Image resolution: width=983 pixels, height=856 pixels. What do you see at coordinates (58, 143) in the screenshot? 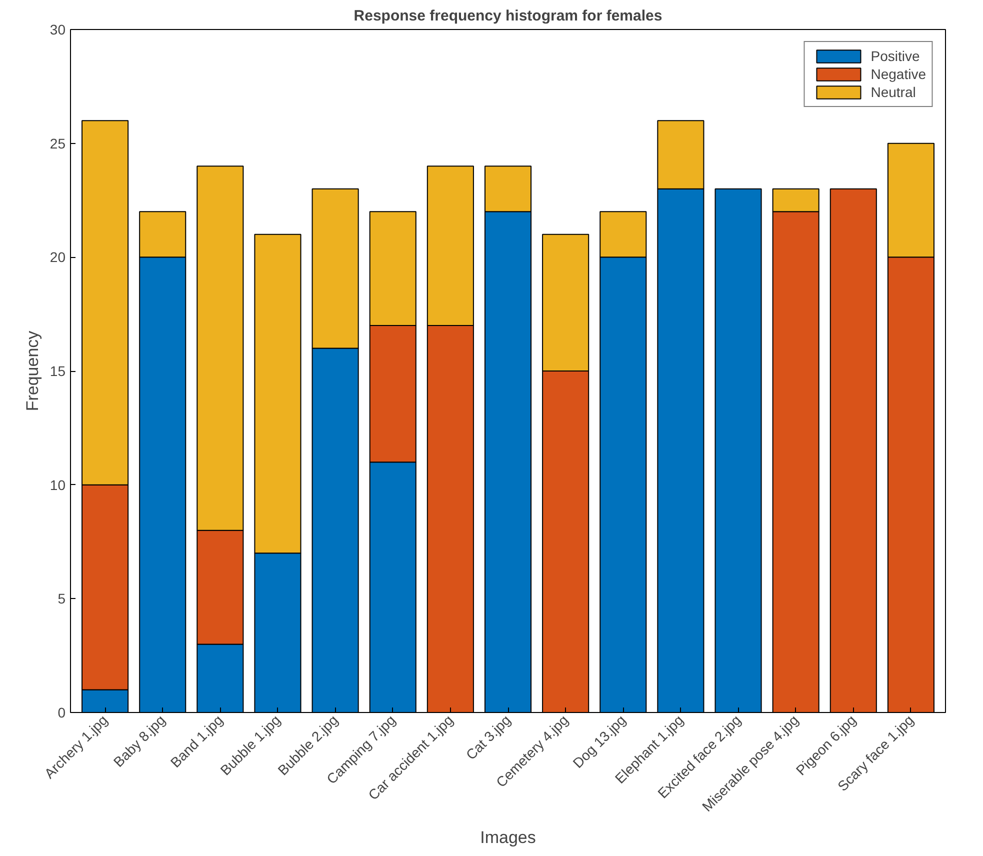
I see `y-tick-label: 25` at bounding box center [58, 143].